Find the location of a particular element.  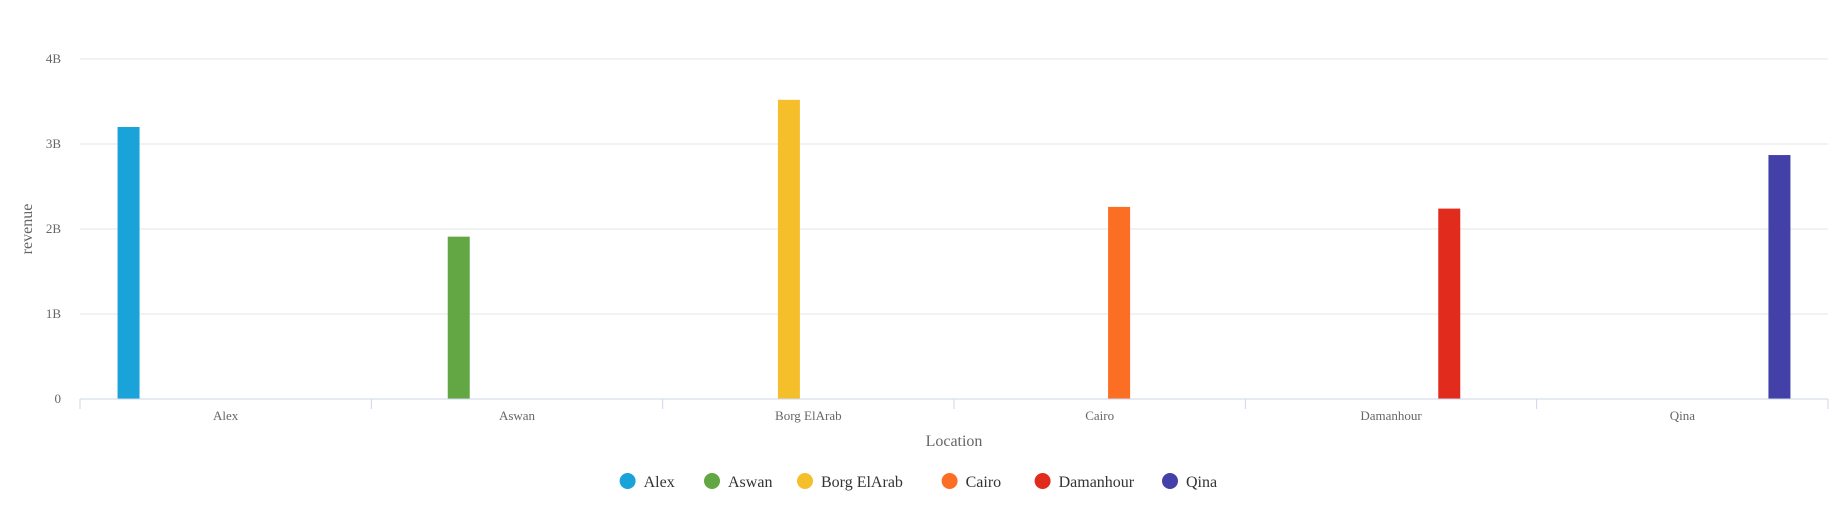

x-axis: Alex Aswan Borg ElArab Cairo Damanhour Qina is located at coordinates (954, 410).